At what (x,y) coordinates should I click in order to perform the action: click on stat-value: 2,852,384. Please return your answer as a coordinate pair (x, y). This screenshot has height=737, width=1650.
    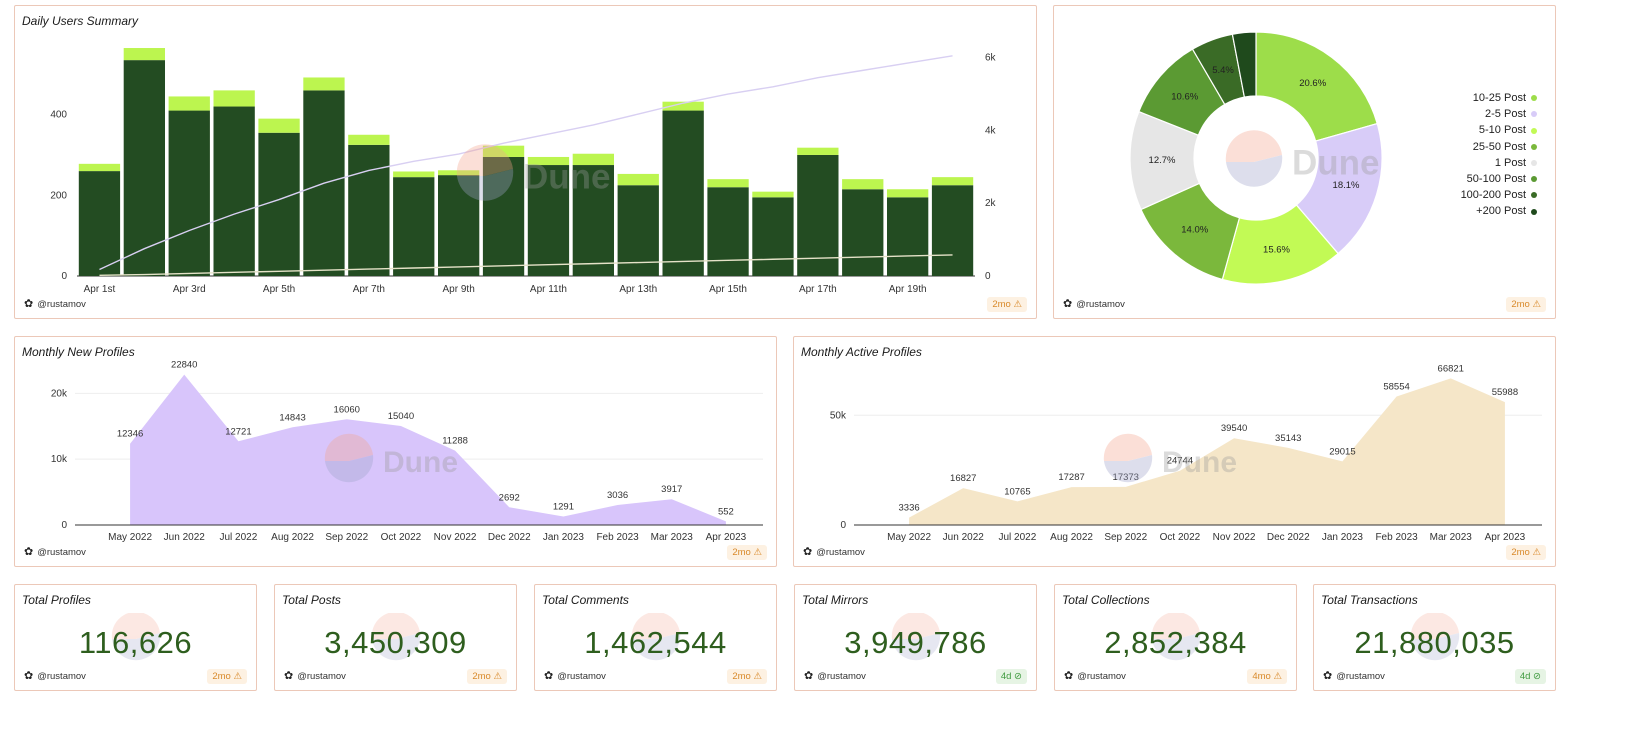
    Looking at the image, I should click on (1175, 642).